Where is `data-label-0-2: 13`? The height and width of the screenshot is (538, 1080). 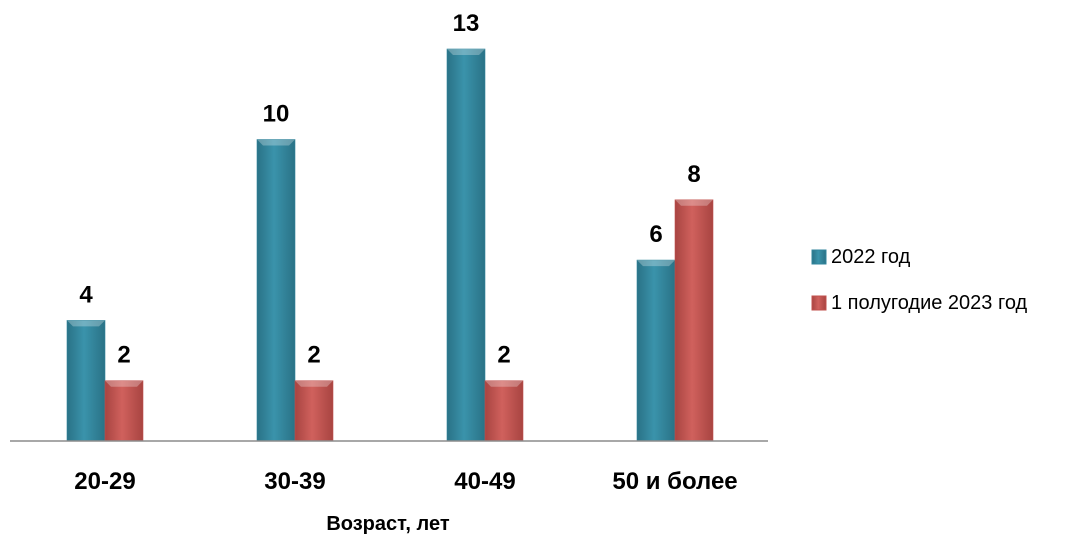
data-label-0-2: 13 is located at coordinates (466, 23).